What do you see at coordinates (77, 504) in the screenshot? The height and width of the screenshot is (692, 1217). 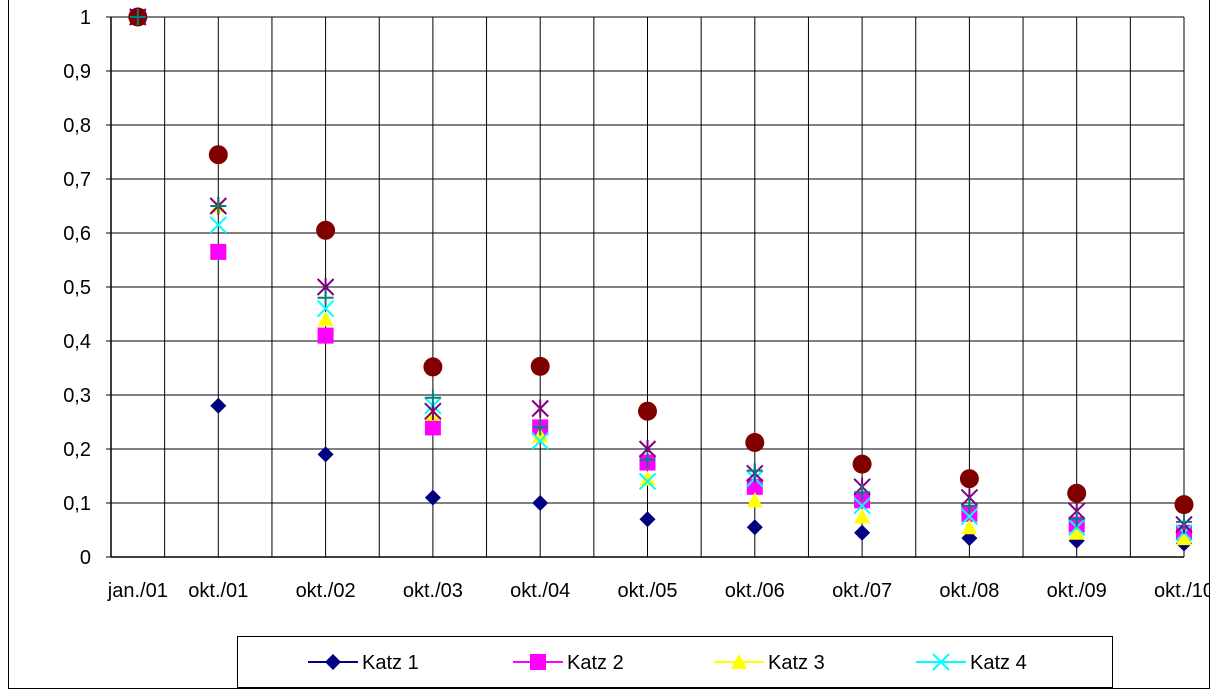 I see `y-tick-label: 0,1` at bounding box center [77, 504].